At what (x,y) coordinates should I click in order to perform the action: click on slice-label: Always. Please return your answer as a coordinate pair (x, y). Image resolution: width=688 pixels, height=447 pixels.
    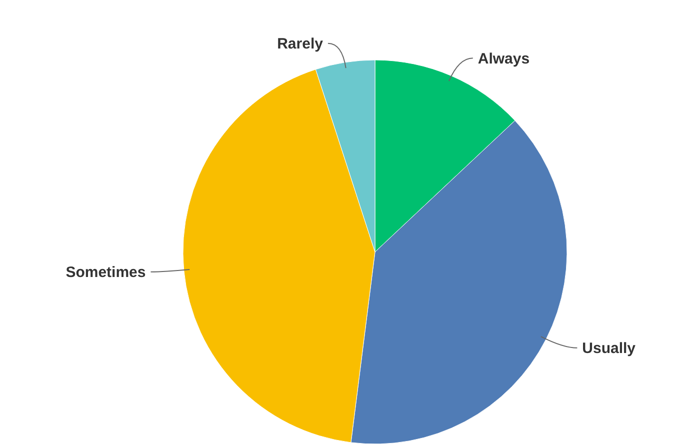
    Looking at the image, I should click on (504, 59).